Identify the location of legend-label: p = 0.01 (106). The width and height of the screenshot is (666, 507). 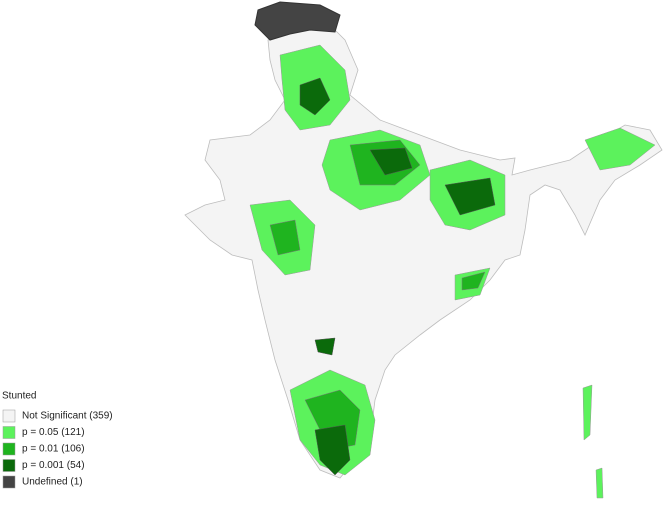
(53, 449).